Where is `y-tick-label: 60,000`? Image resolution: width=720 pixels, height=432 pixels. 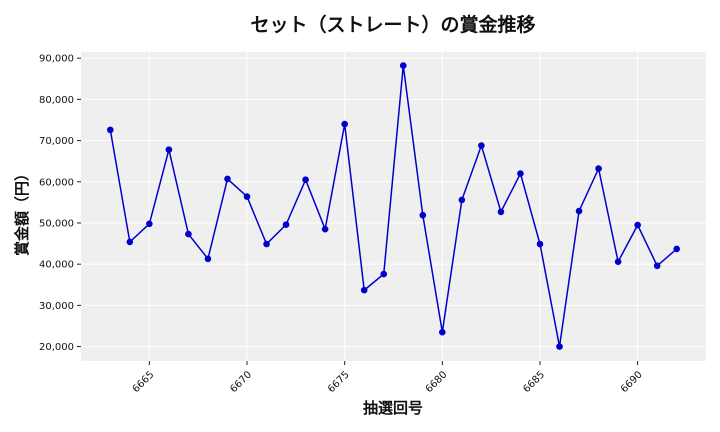
y-tick-label: 60,000 is located at coordinates (56, 182).